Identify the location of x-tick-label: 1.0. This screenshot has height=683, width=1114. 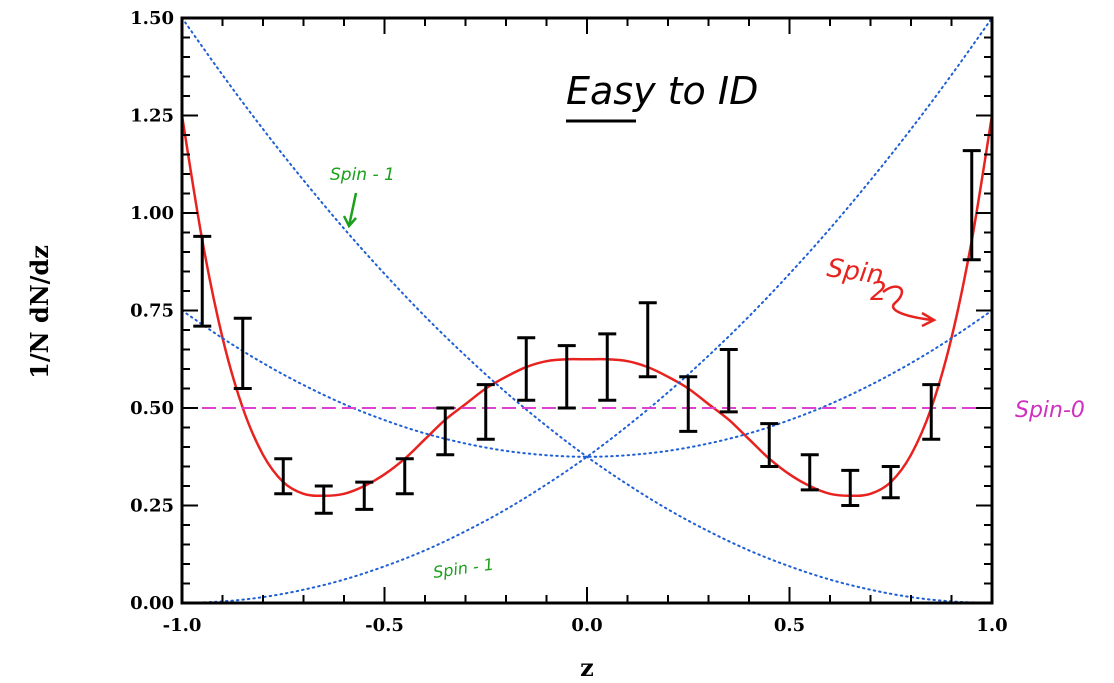
(991, 625).